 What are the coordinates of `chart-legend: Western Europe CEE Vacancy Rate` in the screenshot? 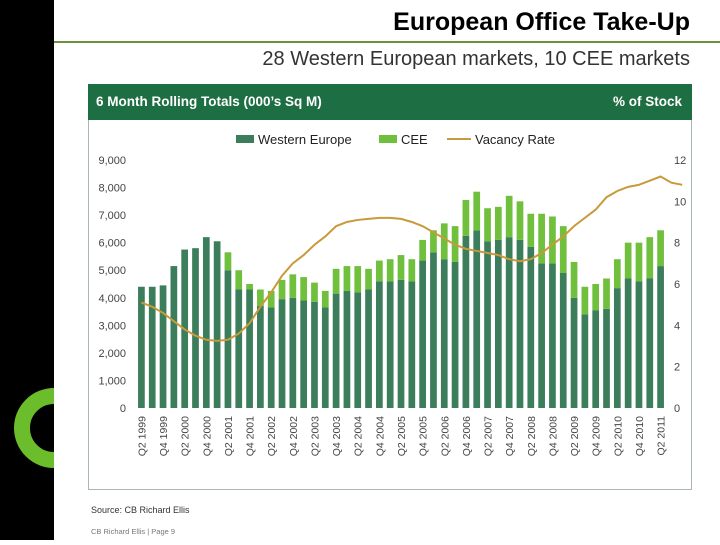 It's located at (395, 139).